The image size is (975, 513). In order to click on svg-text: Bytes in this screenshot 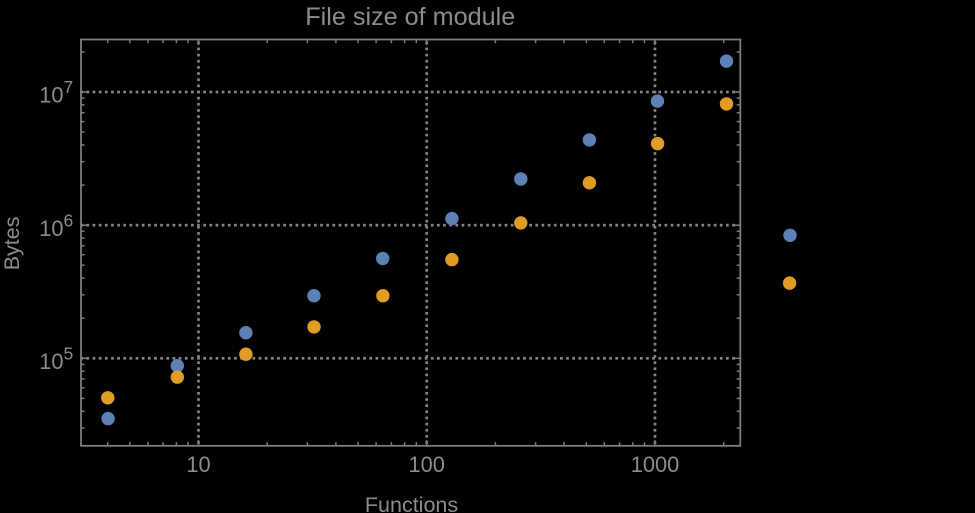, I will do `click(12, 244)`.